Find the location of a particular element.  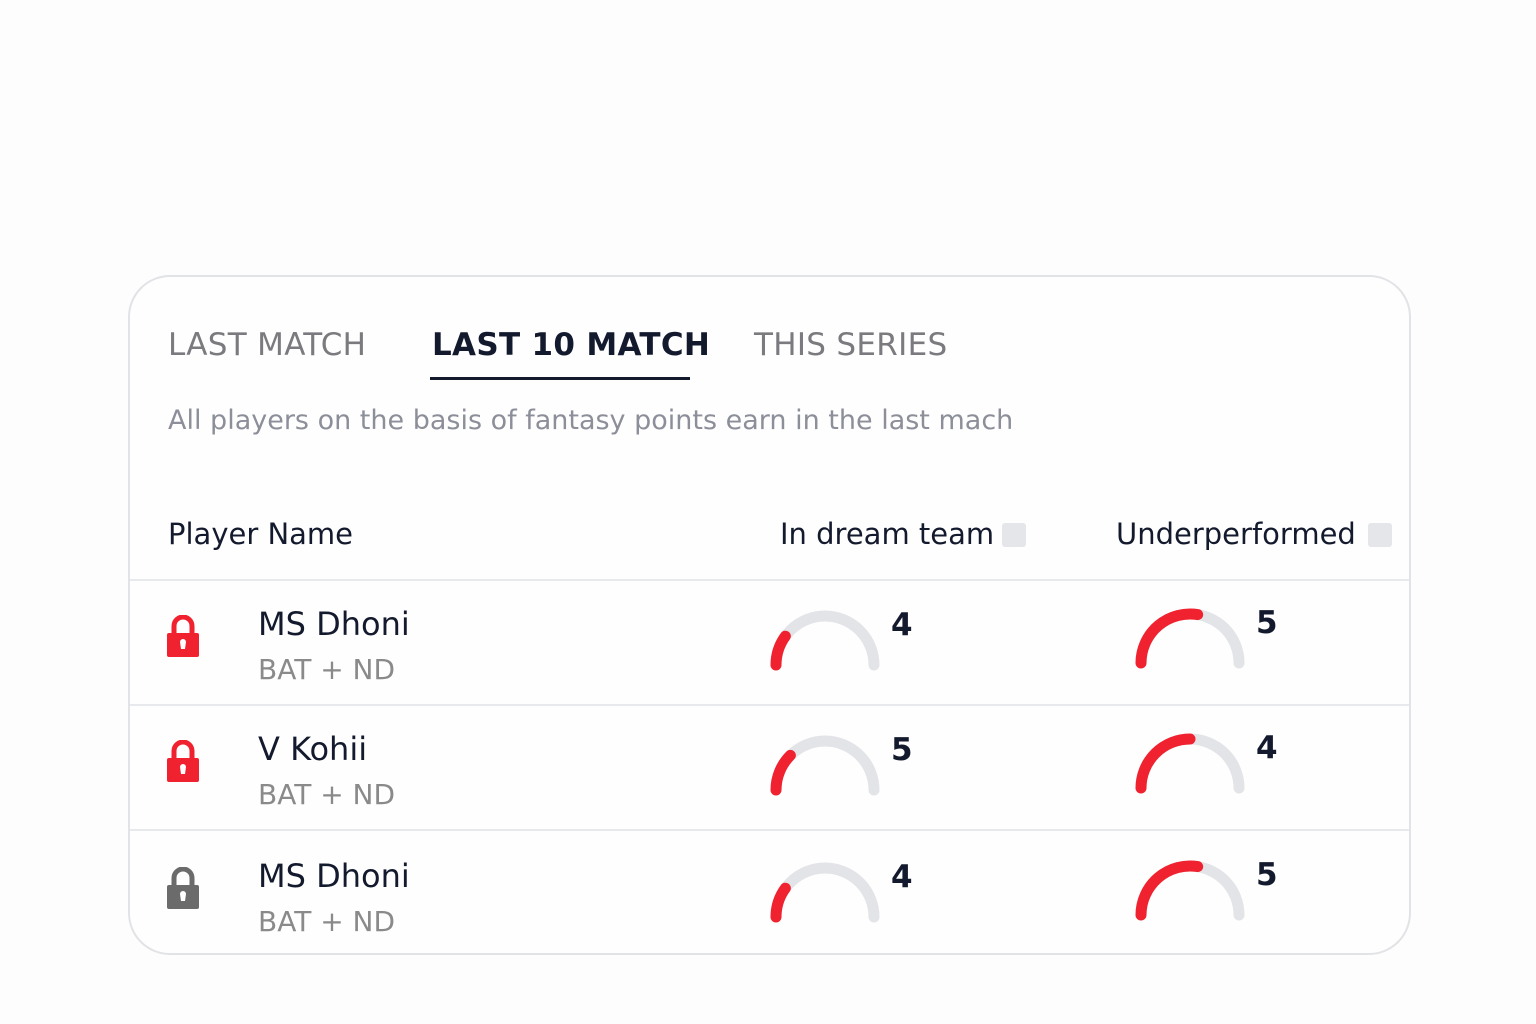

underperformed-checkbox is located at coordinates (1380, 535).